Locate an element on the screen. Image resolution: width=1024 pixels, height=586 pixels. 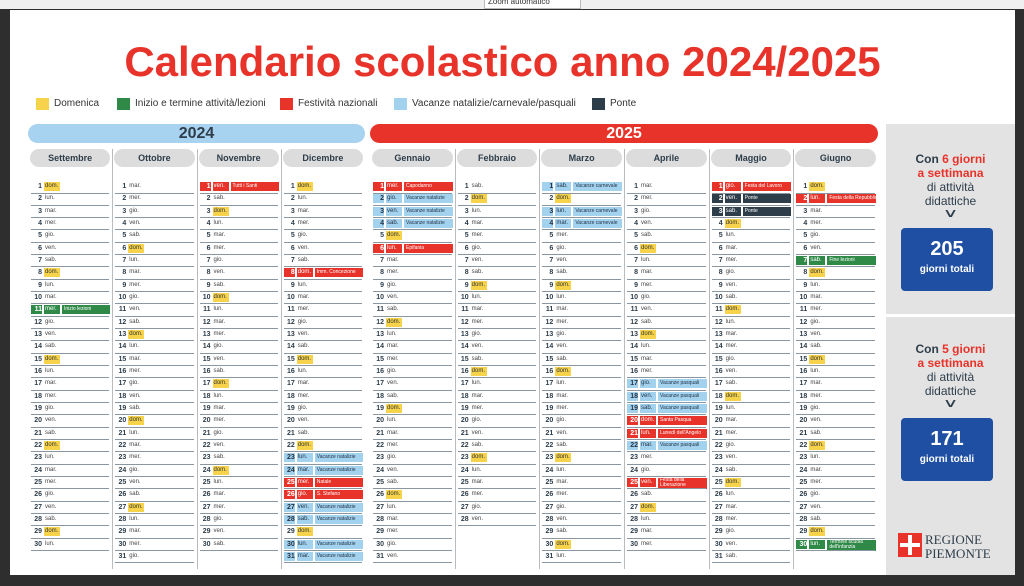
day-number: 20 is located at coordinates (632, 421).